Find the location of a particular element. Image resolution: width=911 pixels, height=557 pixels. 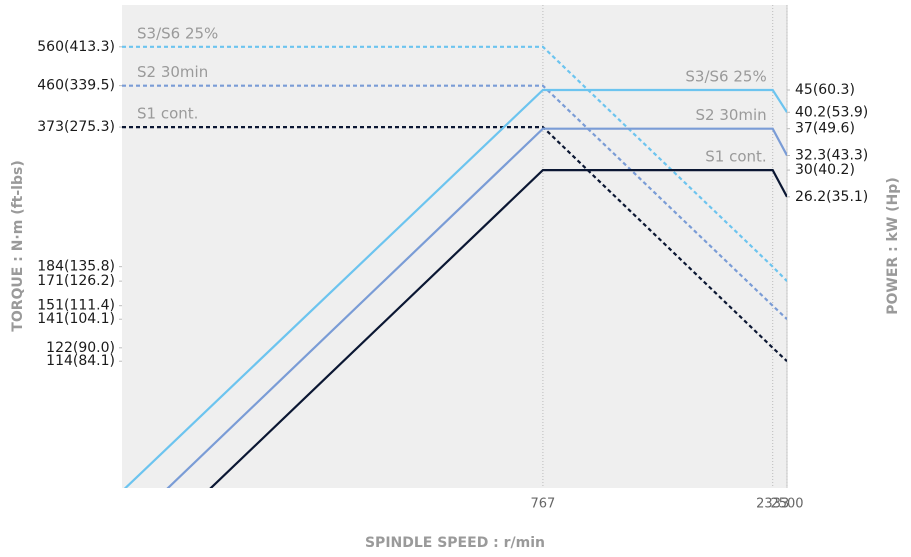

y-tick-label: 122(90.0) is located at coordinates (80, 348).